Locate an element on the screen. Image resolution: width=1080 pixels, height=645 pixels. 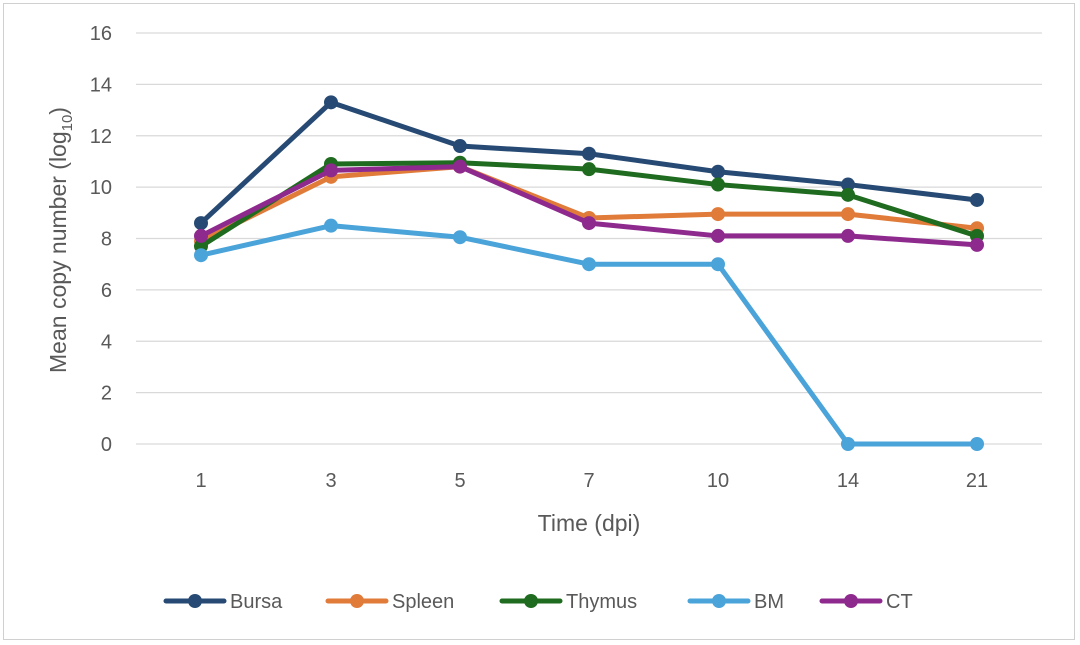
x-tick-label: 1 is located at coordinates (200, 481).